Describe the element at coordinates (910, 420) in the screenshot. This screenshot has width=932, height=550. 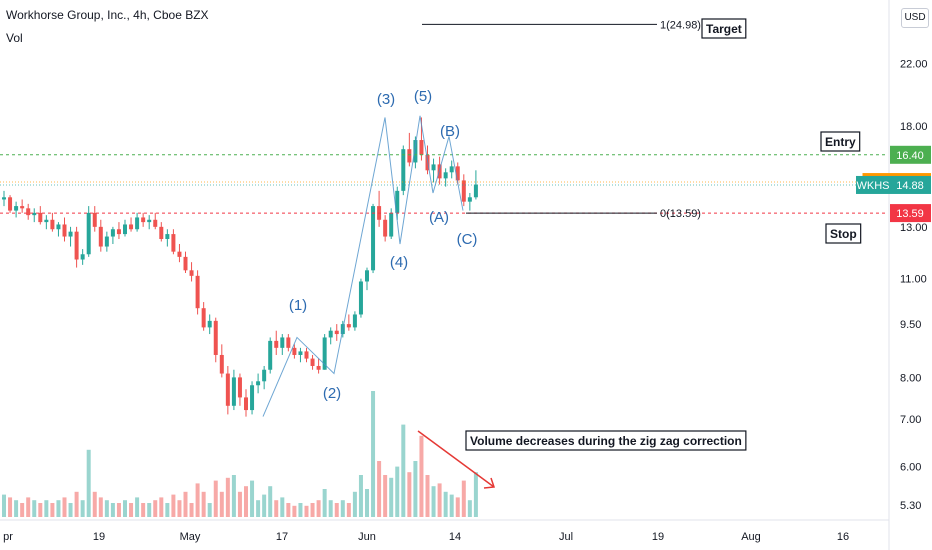
I see `price-tick-label: 7.00` at that location.